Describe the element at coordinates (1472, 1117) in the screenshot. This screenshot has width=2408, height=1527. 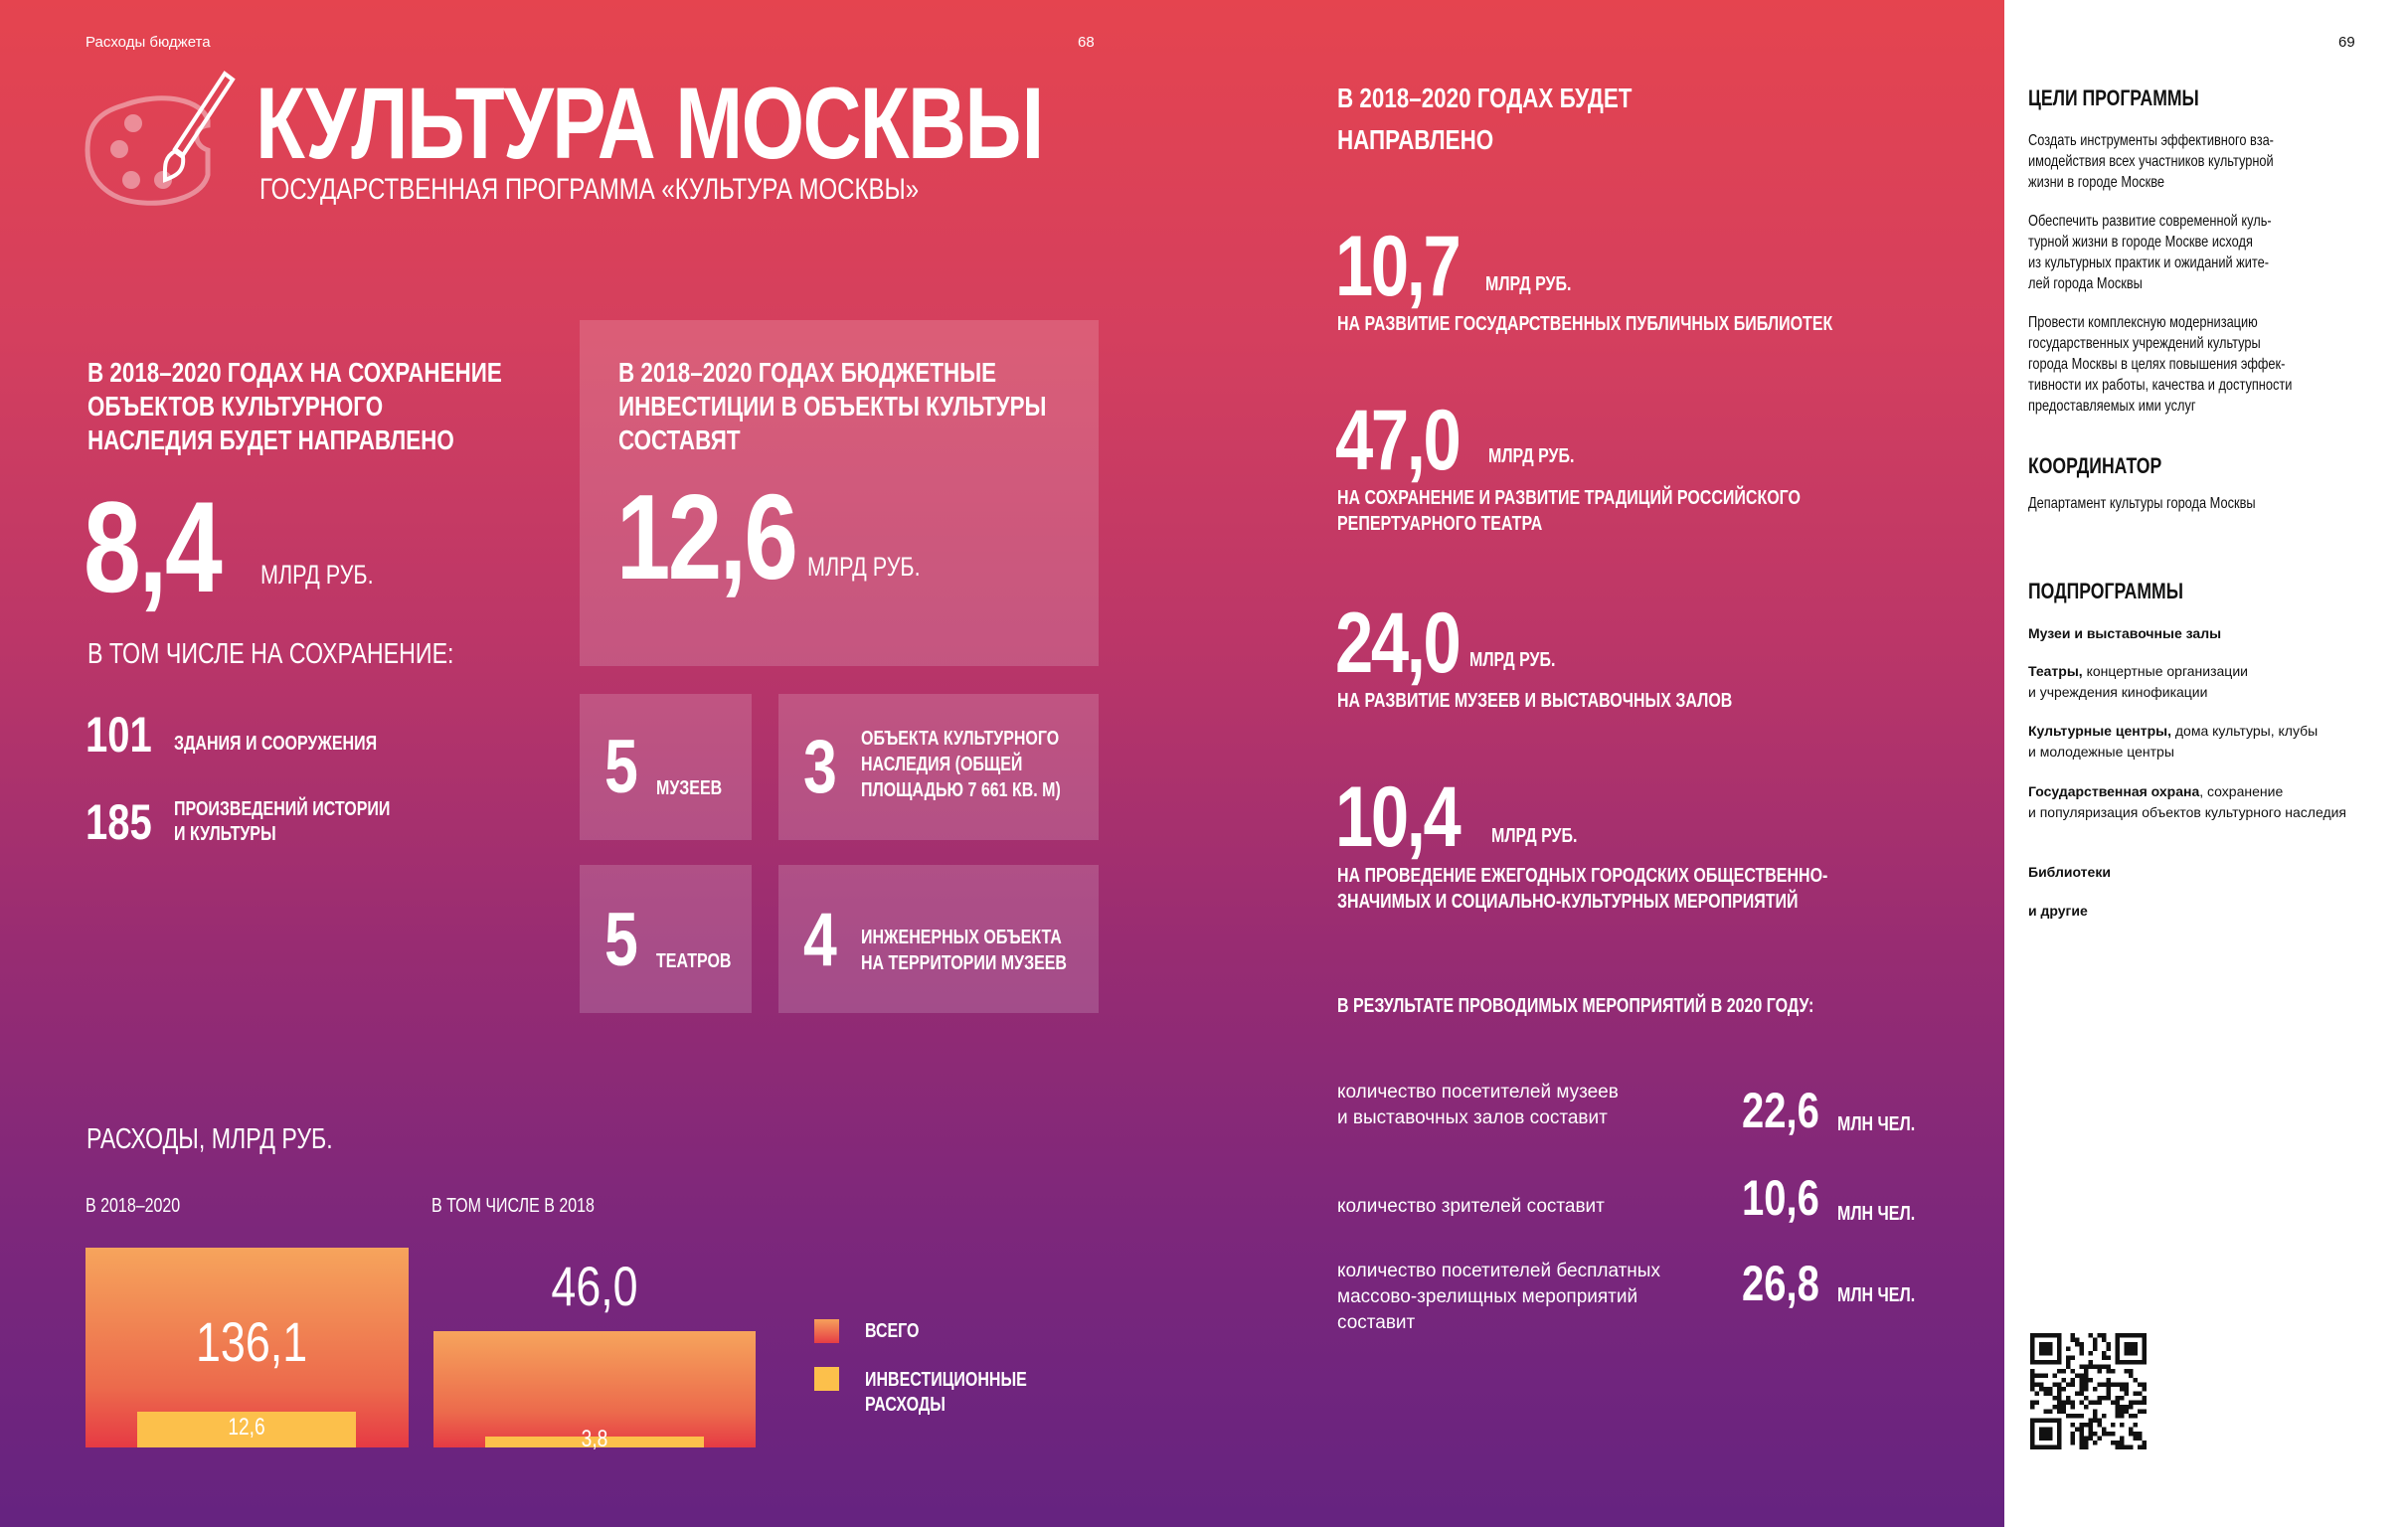
I see `result-text: и выставочных залов составит` at that location.